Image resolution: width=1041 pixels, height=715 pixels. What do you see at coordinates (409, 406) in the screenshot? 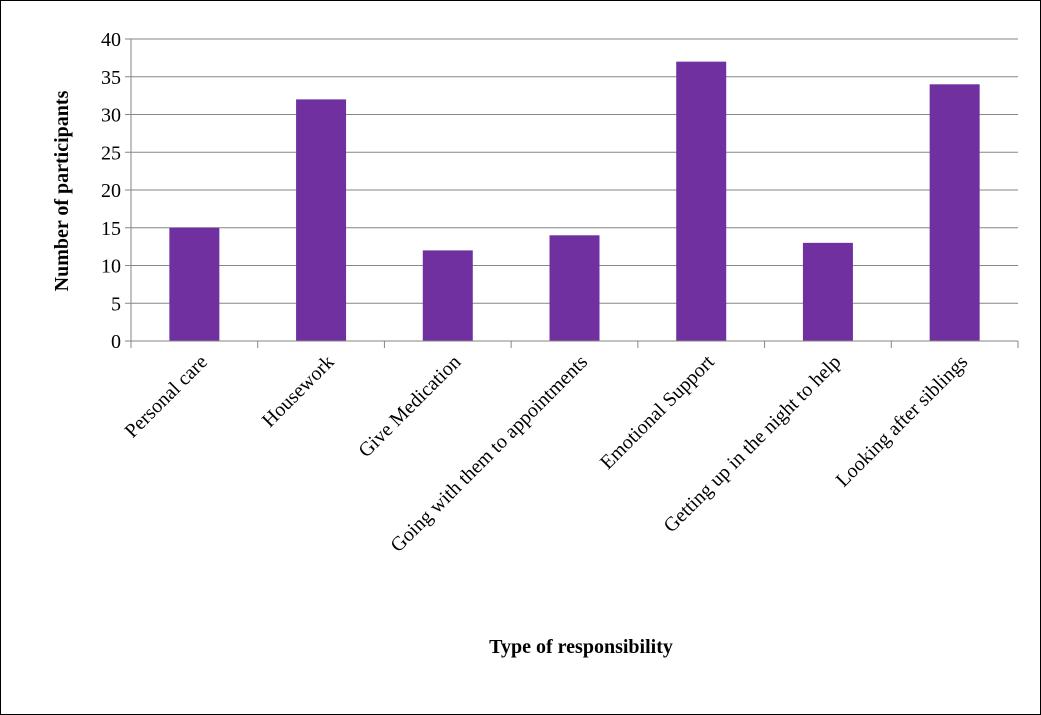
I see `x-tick-label: Give Medication` at bounding box center [409, 406].